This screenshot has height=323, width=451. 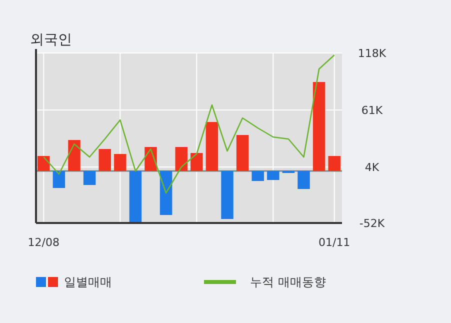 What do you see at coordinates (372, 167) in the screenshot?
I see `y-tick-label: 4K` at bounding box center [372, 167].